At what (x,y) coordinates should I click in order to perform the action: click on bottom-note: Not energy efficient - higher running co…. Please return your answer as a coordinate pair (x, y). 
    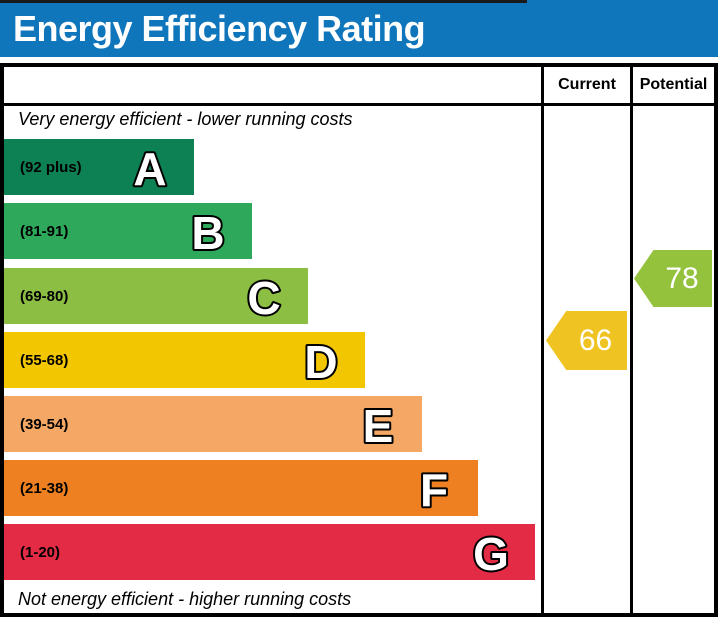
    Looking at the image, I should click on (185, 599).